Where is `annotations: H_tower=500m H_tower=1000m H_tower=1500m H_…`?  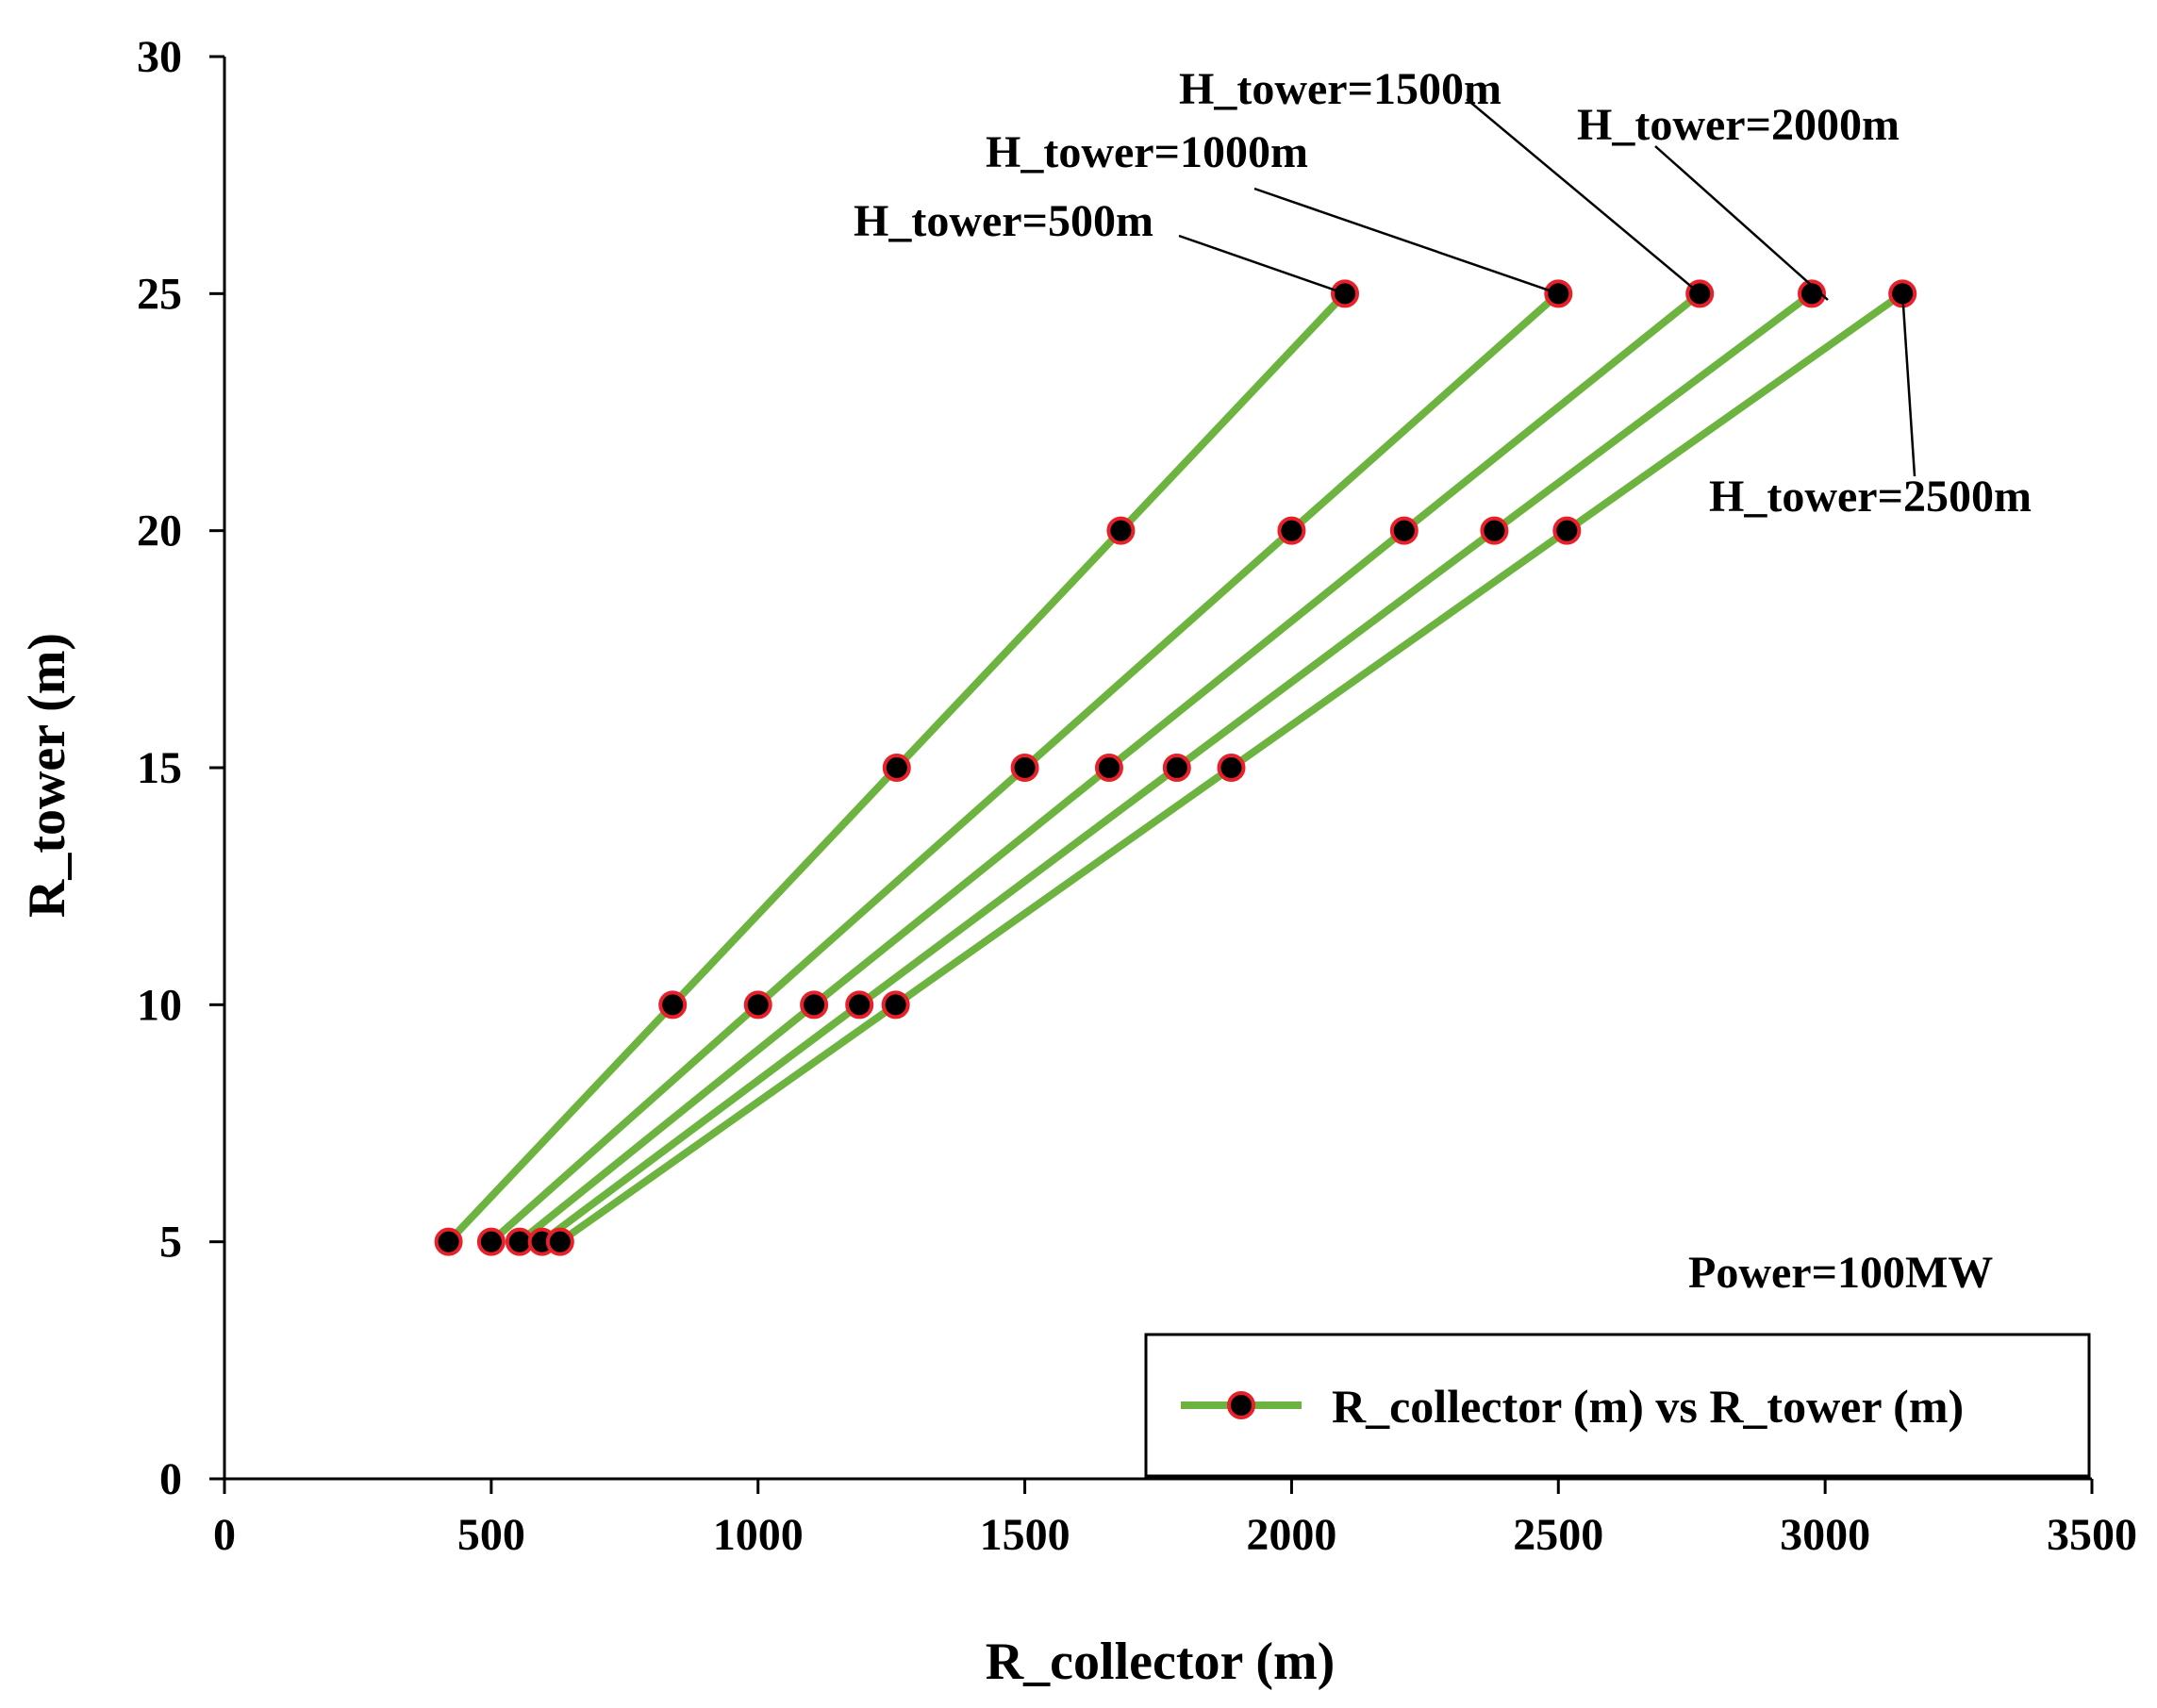 annotations: H_tower=500m H_tower=1000m H_tower=1500m H_… is located at coordinates (1443, 293).